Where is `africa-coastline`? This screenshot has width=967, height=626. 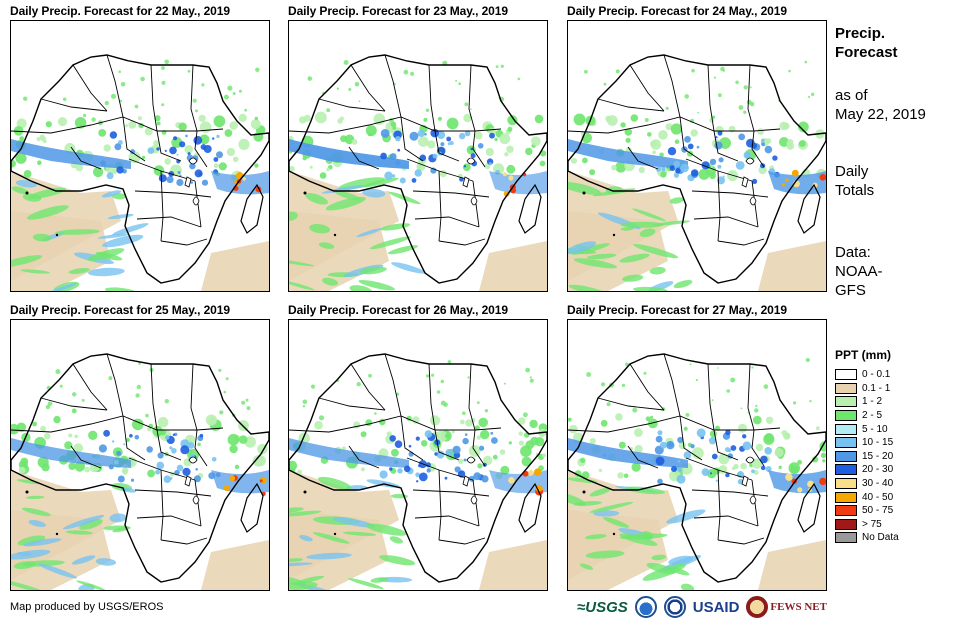 africa-coastline is located at coordinates (697, 169).